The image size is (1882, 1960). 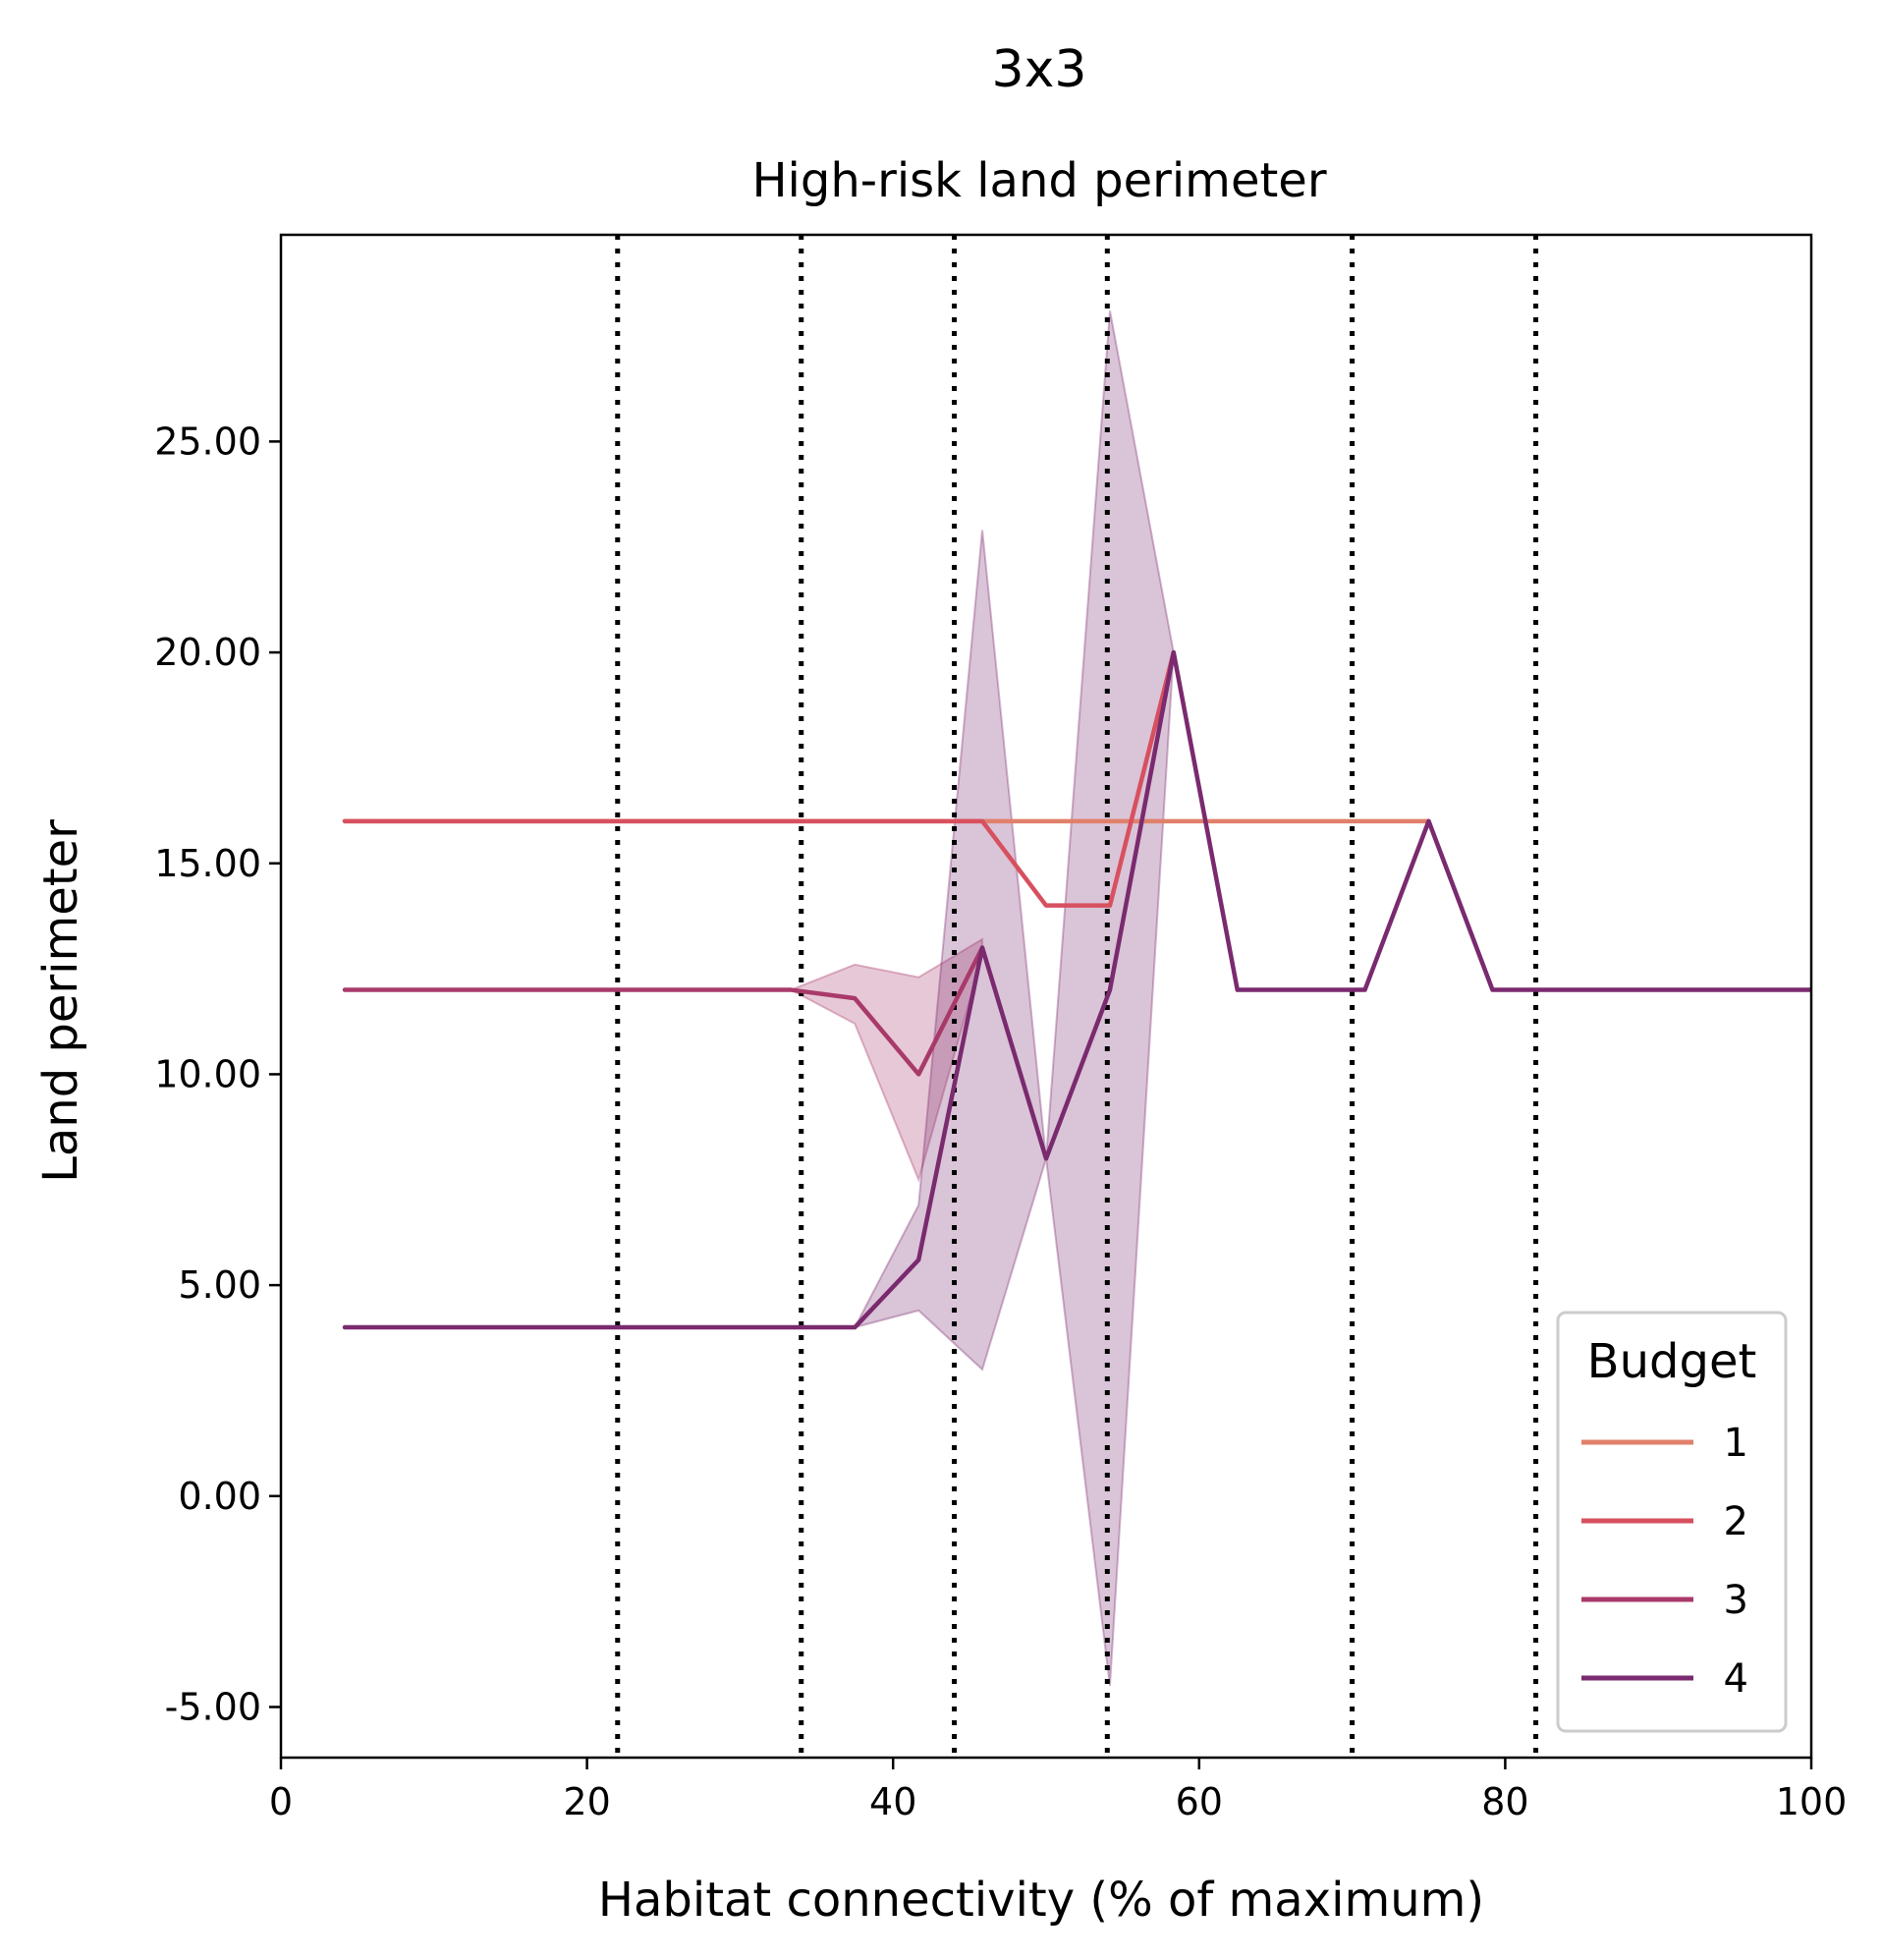 I want to click on y-tick-label: -5.00, so click(x=213, y=1706).